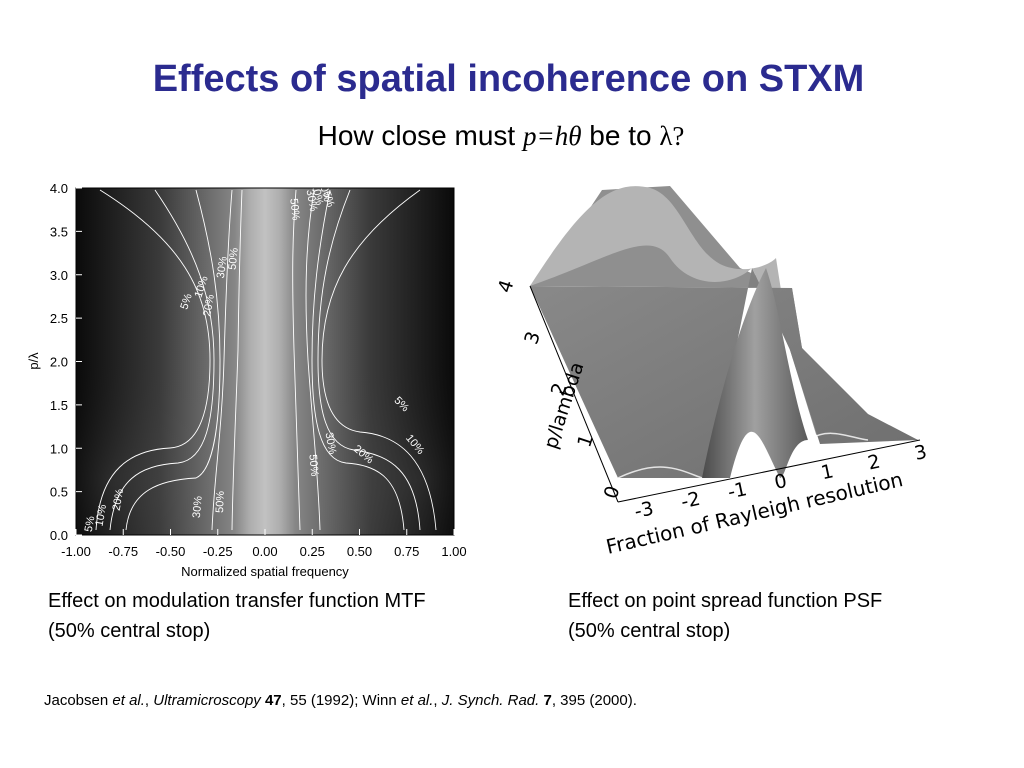 The width and height of the screenshot is (1024, 768). What do you see at coordinates (359, 551) in the screenshot?
I see `x-tick-label: 0.50` at bounding box center [359, 551].